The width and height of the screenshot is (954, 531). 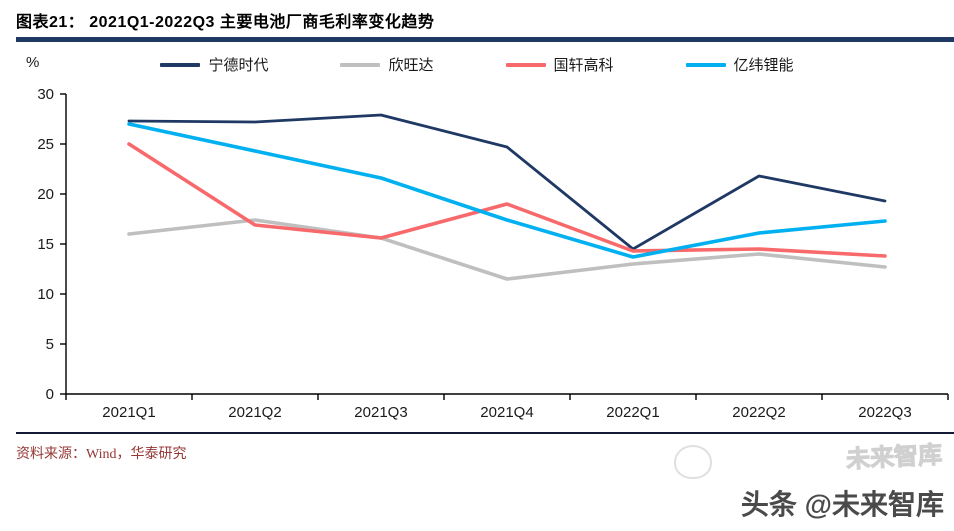 I want to click on footer-divider-rule, so click(x=485, y=433).